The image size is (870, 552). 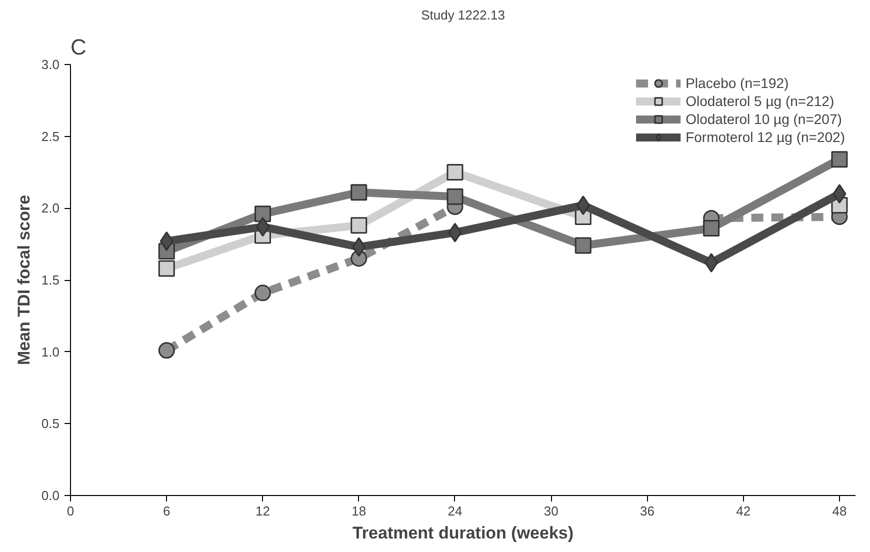 I want to click on y-tick-label: 1.0, so click(x=50, y=352).